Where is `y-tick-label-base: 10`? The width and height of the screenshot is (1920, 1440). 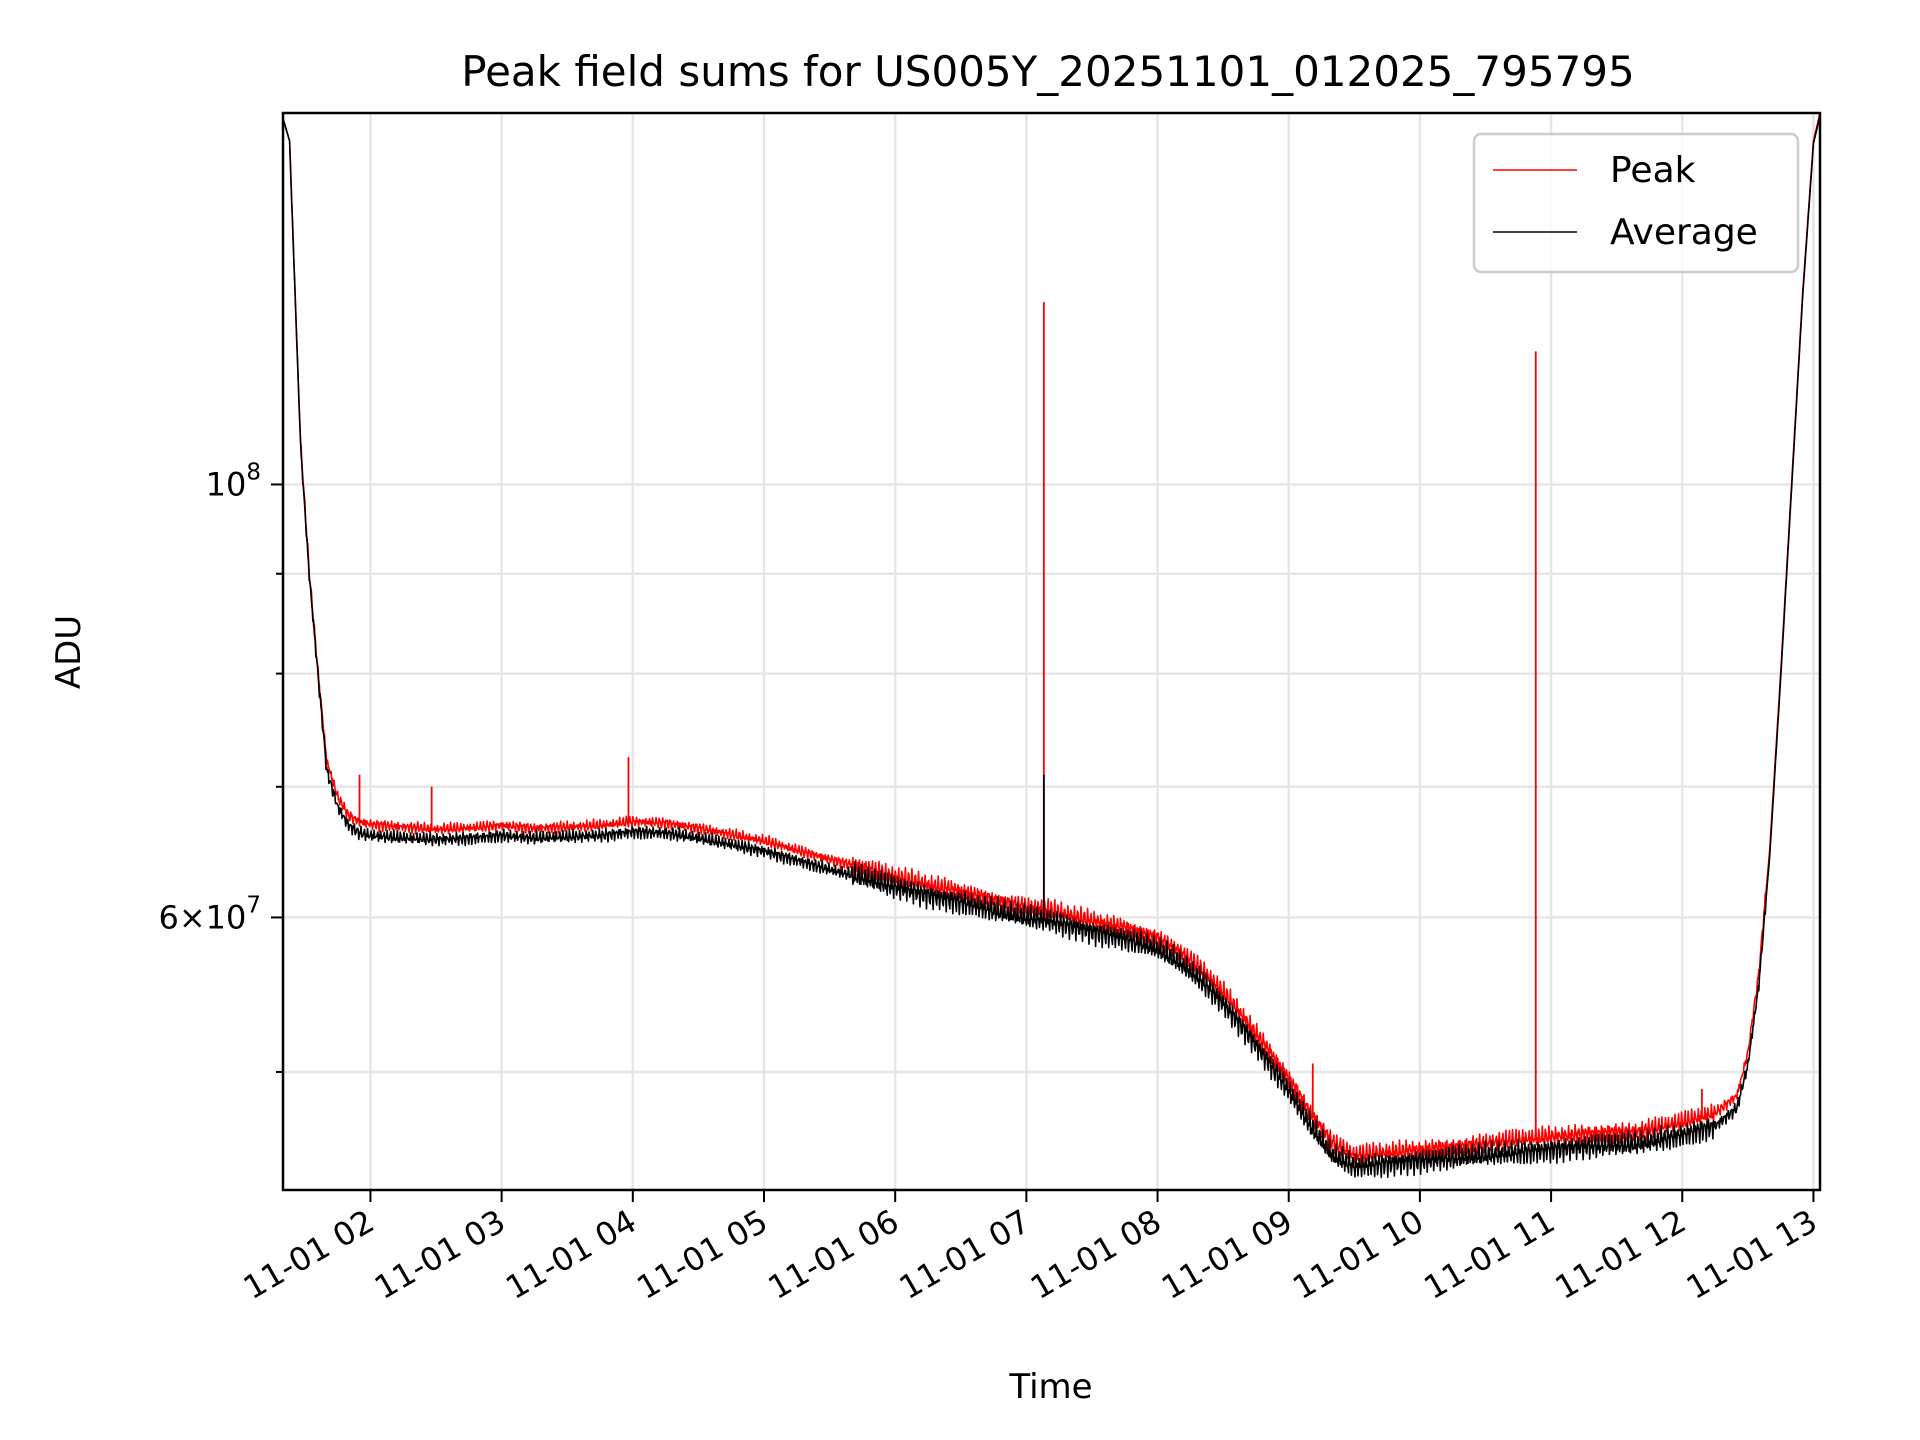 y-tick-label-base: 10 is located at coordinates (226, 484).